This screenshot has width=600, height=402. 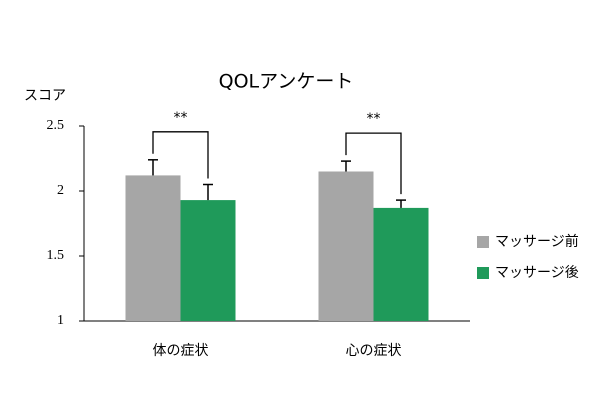 I want to click on legend-label: マッサージ前, so click(x=537, y=241).